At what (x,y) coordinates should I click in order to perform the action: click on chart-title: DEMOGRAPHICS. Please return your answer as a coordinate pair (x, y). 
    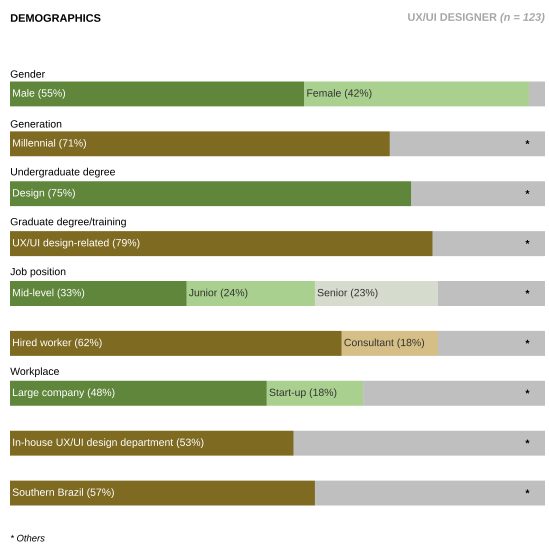
    Looking at the image, I should click on (55, 18).